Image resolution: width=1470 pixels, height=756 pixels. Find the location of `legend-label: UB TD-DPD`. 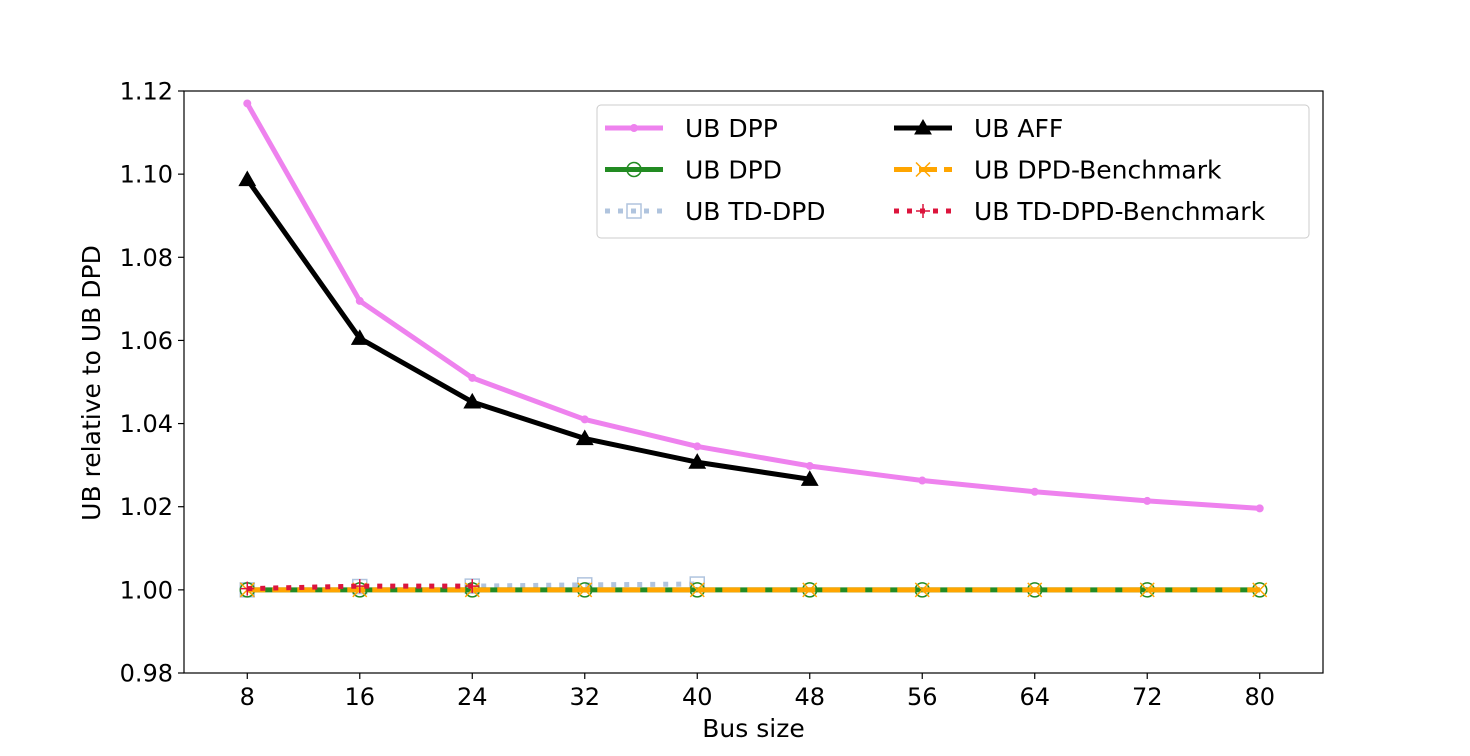

legend-label: UB TD-DPD is located at coordinates (755, 211).